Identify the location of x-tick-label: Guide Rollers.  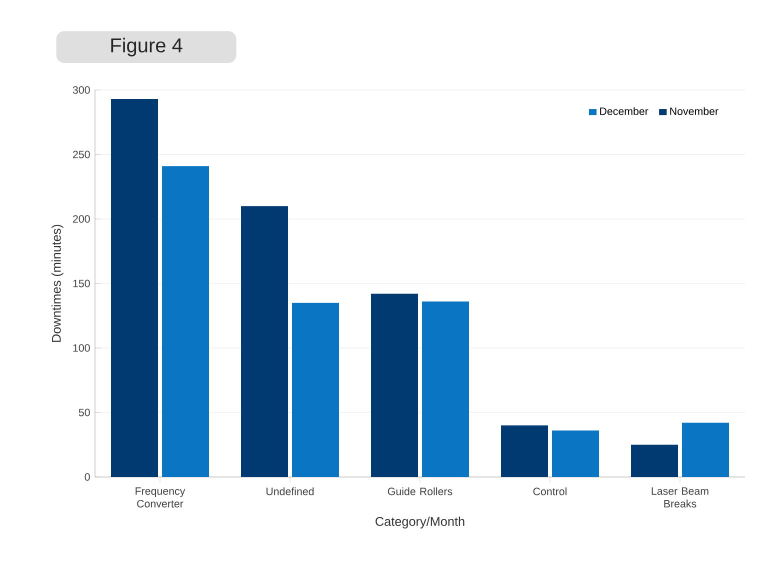
(420, 491).